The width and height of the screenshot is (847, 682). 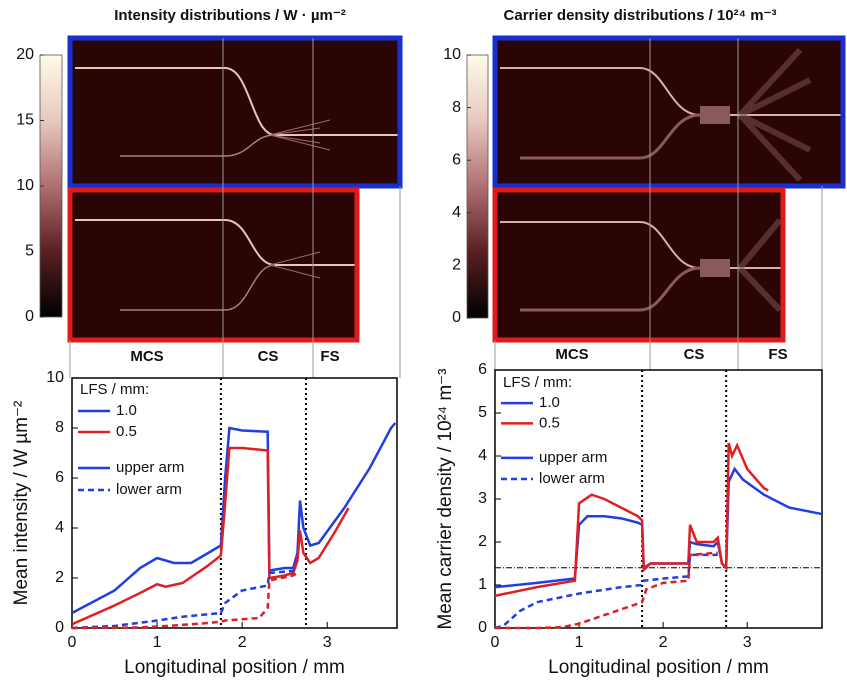 What do you see at coordinates (55, 377) in the screenshot?
I see `y-tick-label: 10` at bounding box center [55, 377].